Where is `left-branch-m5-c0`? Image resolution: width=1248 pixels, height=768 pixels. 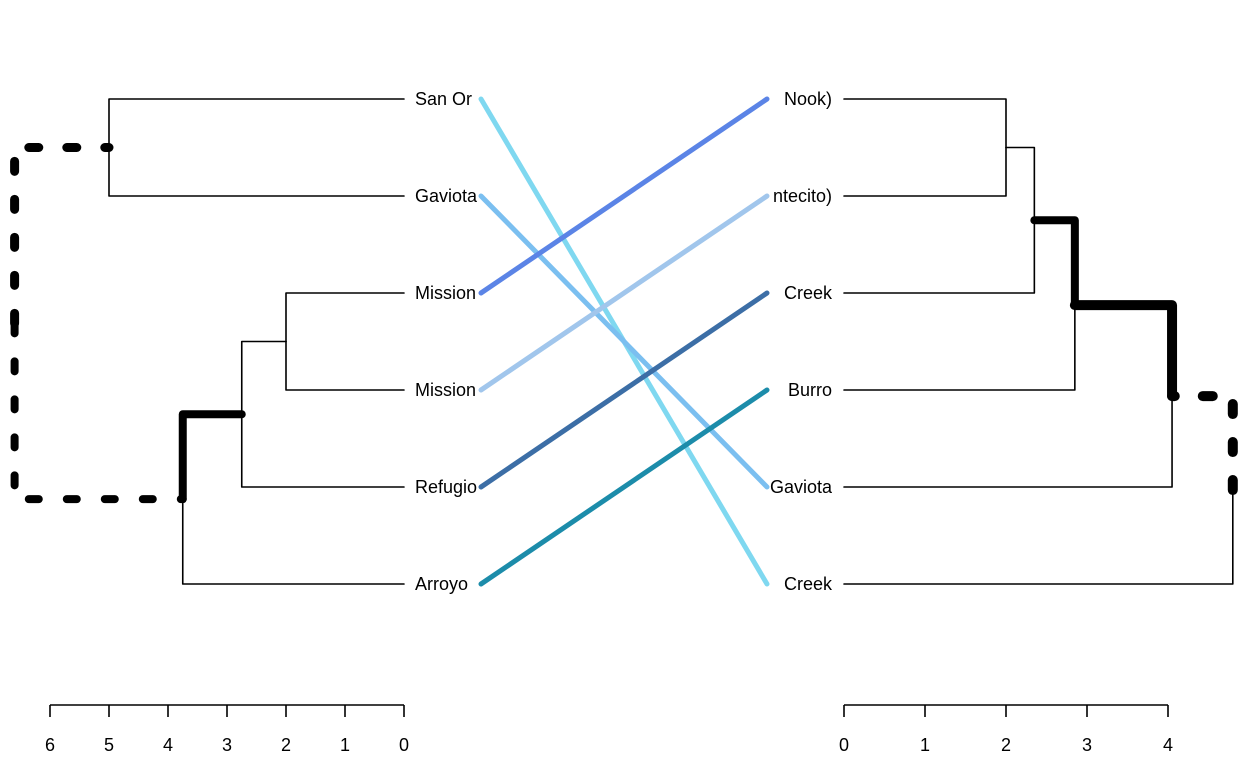
left-branch-m5-c0 is located at coordinates (62, 235).